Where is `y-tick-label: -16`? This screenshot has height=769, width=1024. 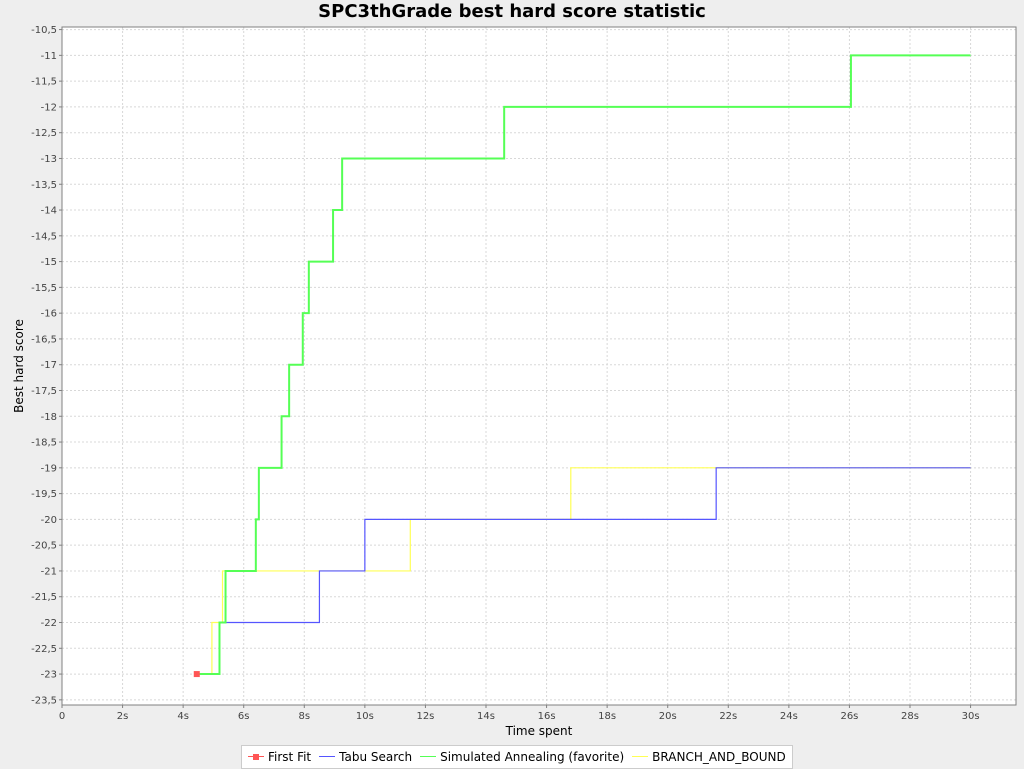
y-tick-label: -16 is located at coordinates (49, 314).